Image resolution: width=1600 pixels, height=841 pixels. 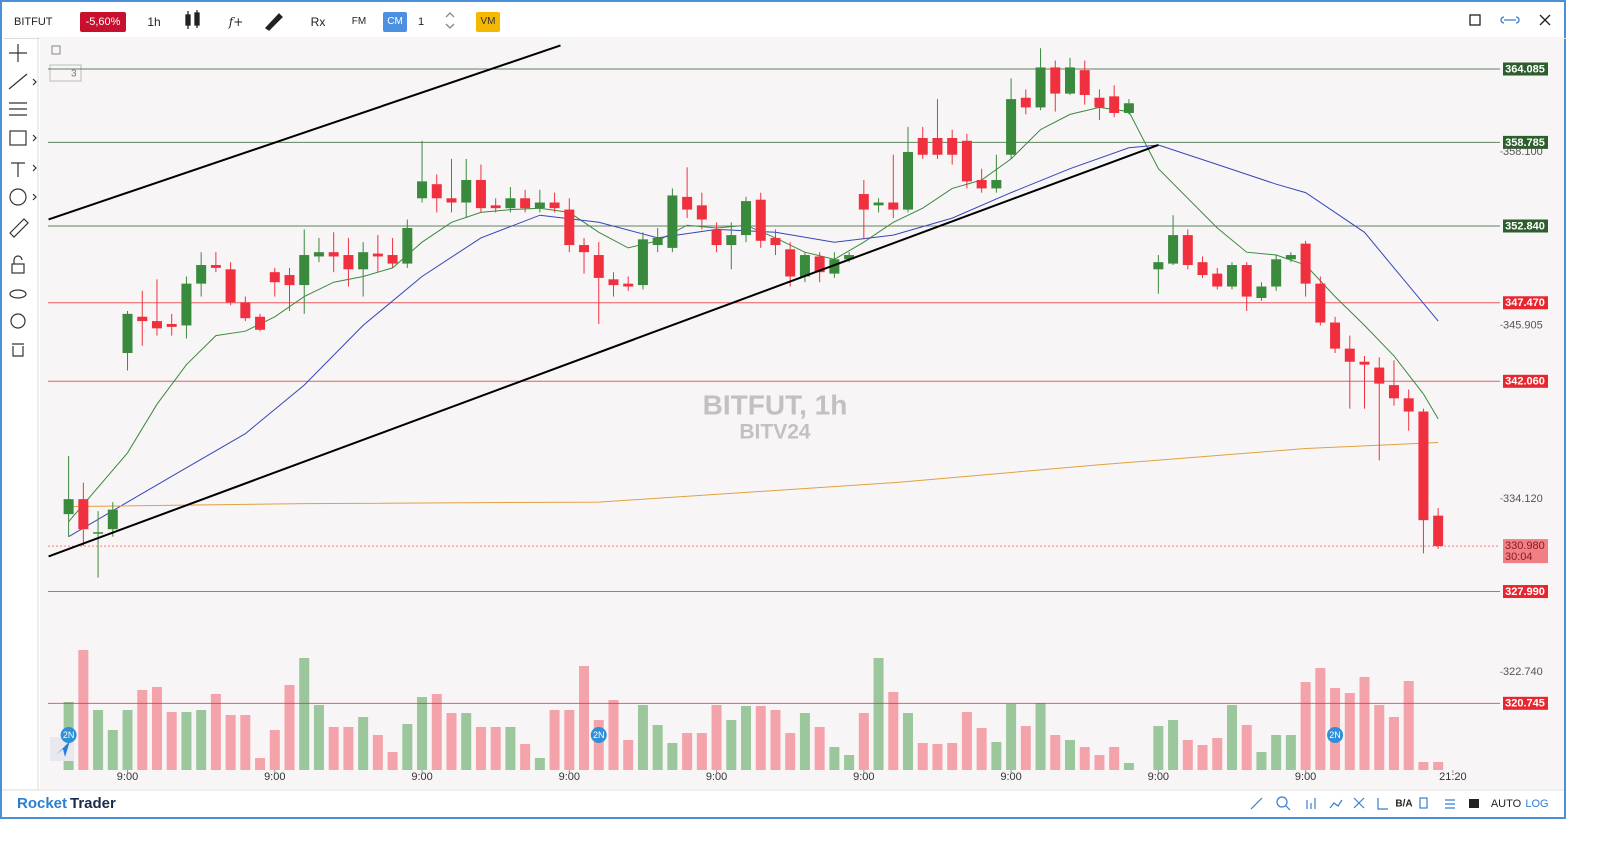 I want to click on interval: 1h, so click(x=154, y=22).